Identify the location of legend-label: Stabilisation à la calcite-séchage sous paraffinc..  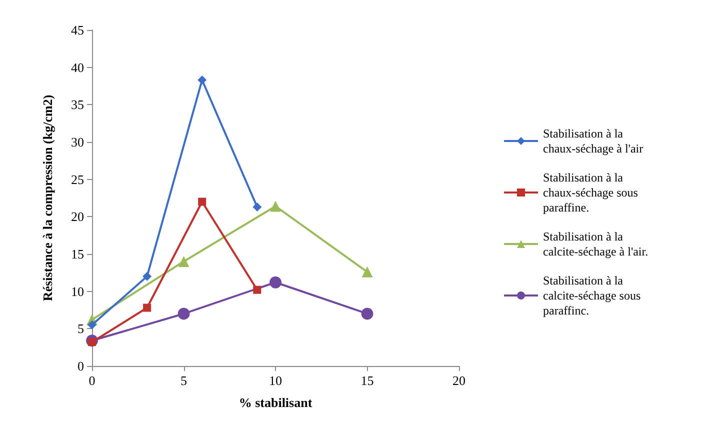
(593, 296).